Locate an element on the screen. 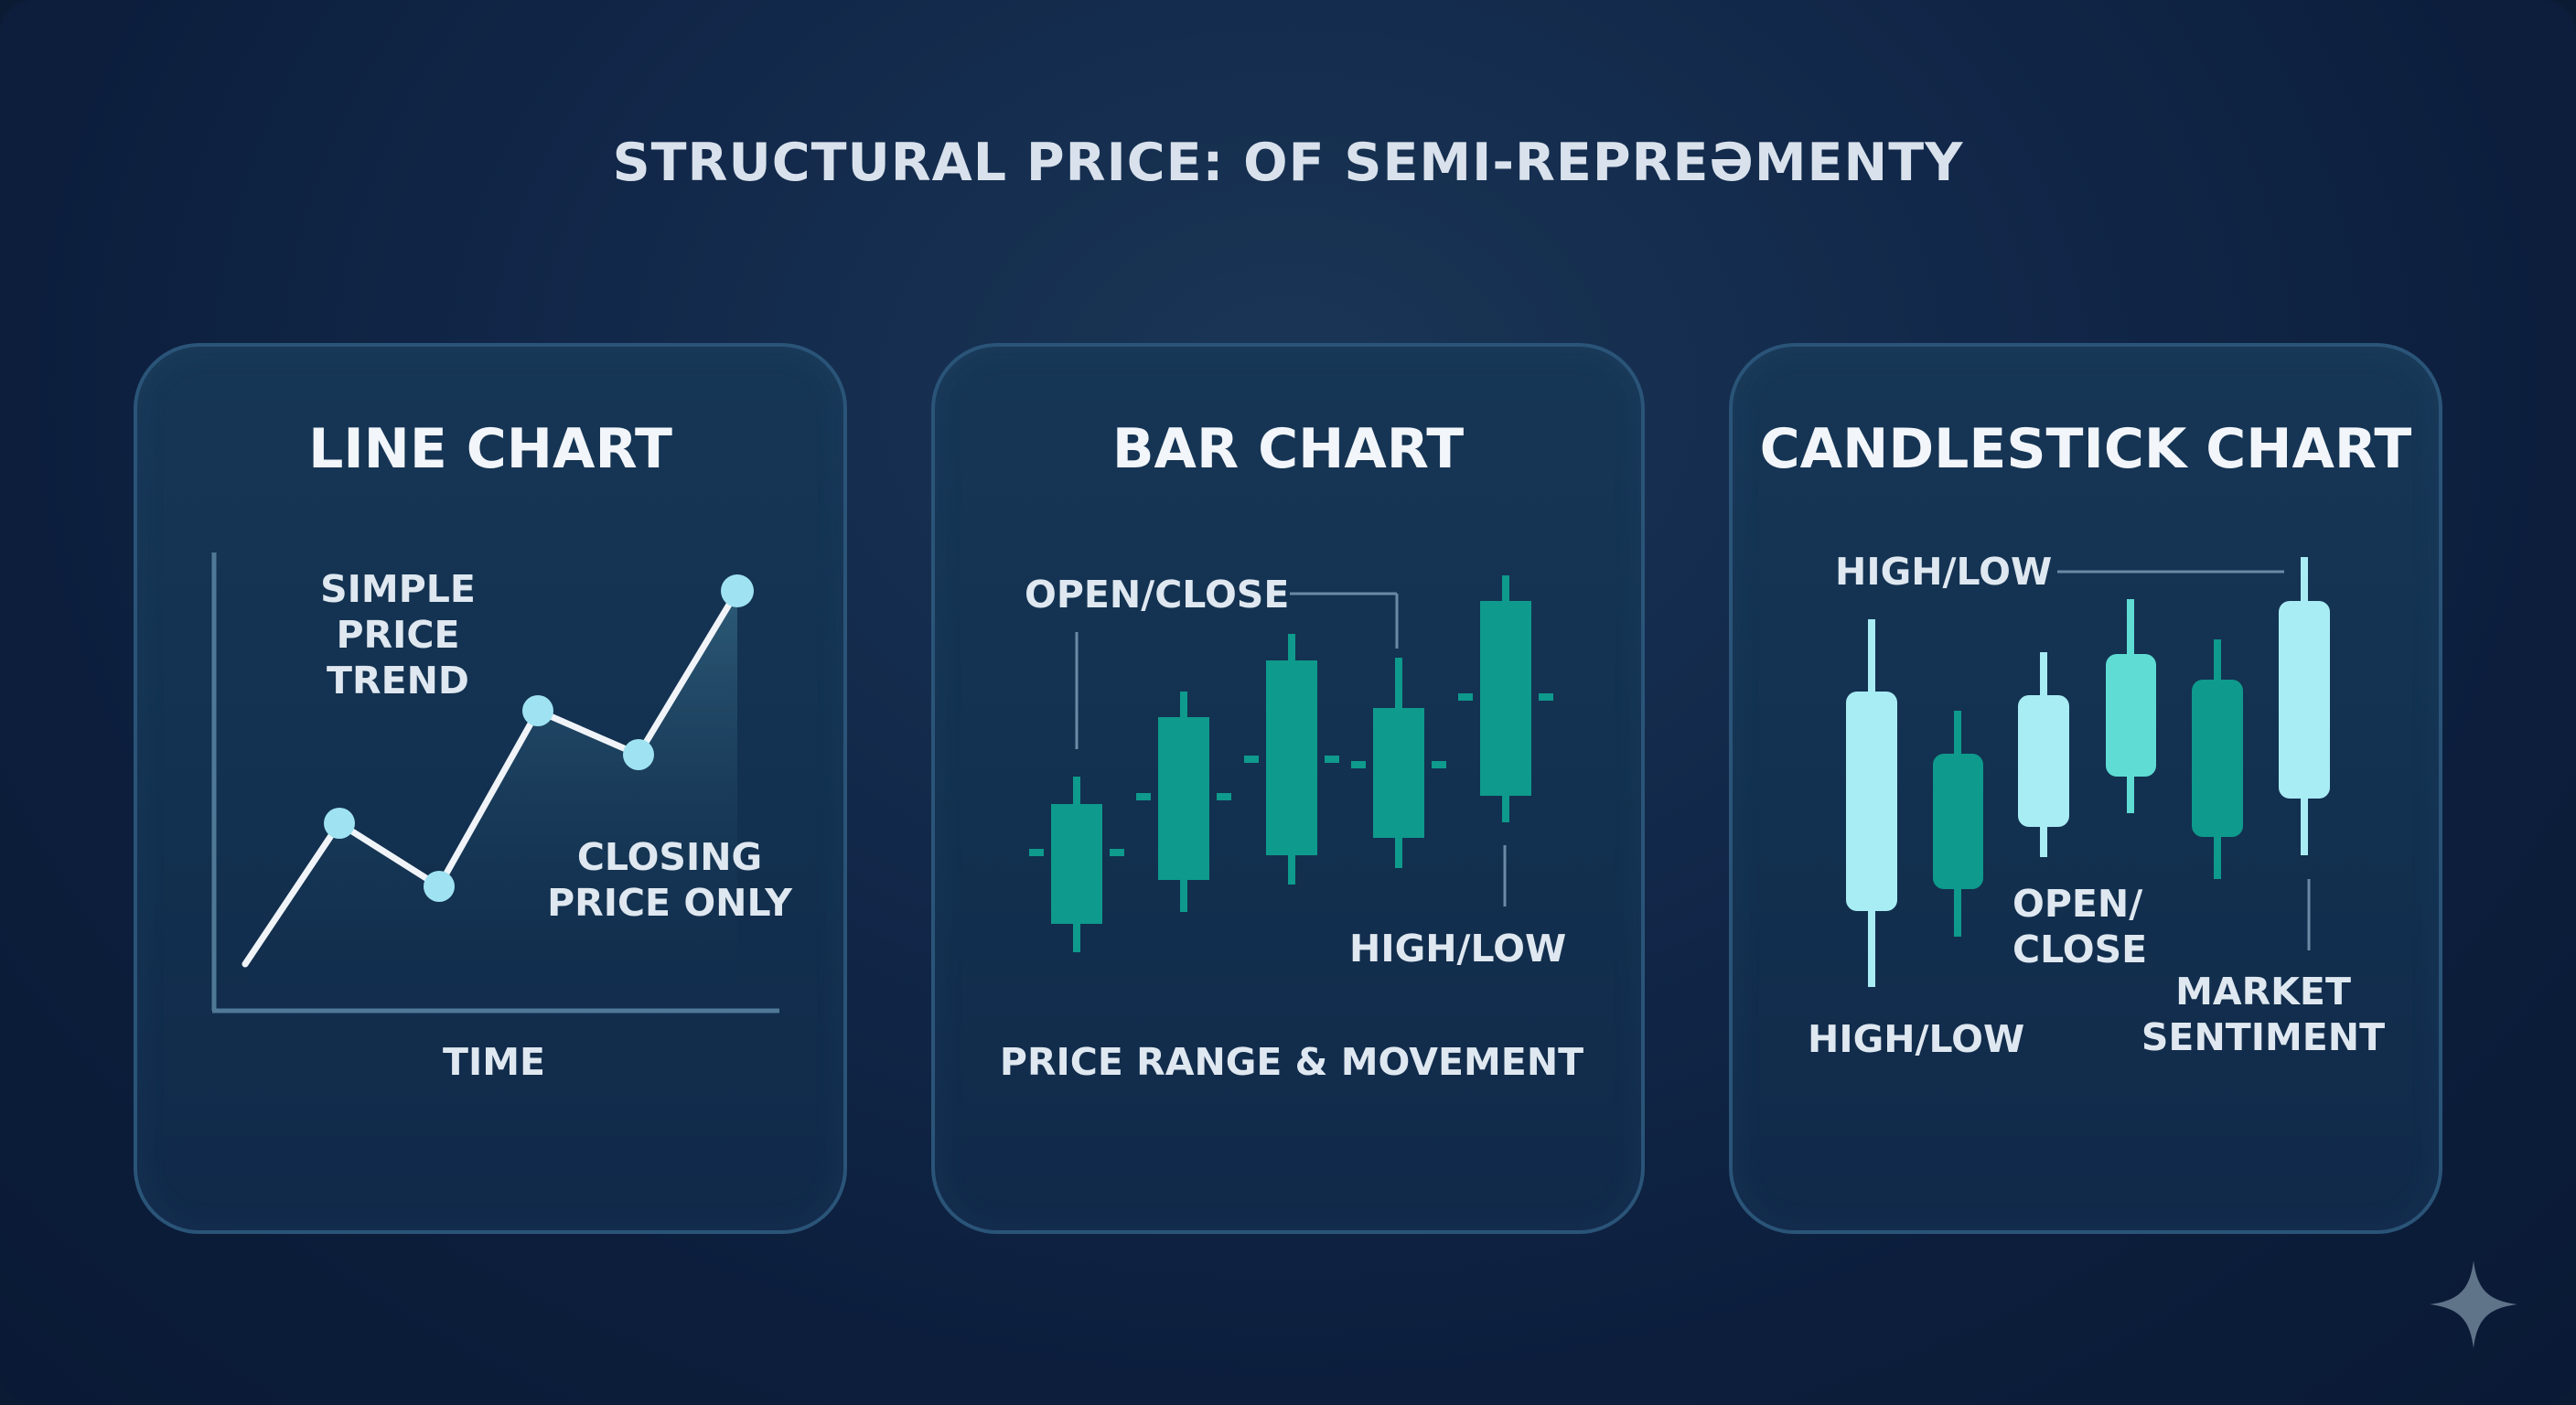  line-chart-graphic is located at coordinates (495, 783).